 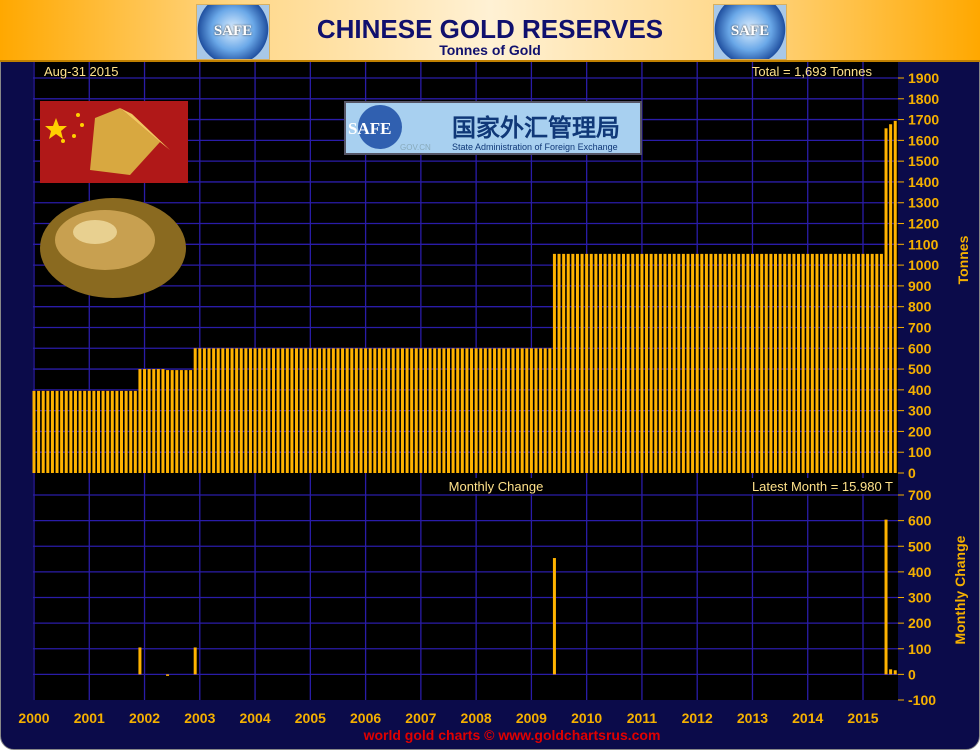 I want to click on y-tick-label: 1000, so click(x=923, y=265).